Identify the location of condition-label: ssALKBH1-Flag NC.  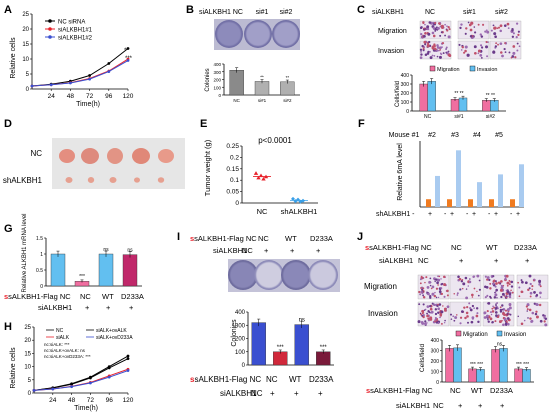
(398, 247).